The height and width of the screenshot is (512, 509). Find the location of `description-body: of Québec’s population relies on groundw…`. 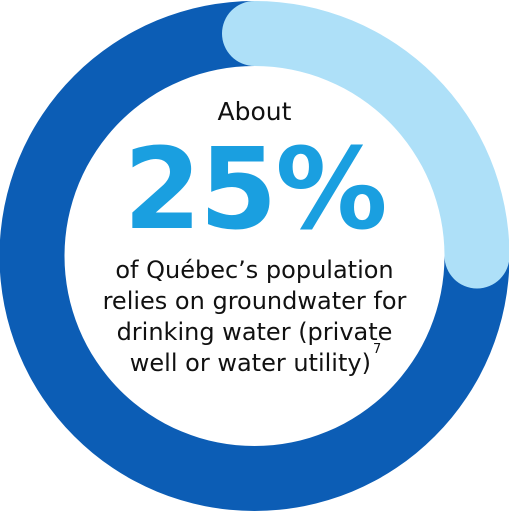

description-body: of Québec’s population relies on groundw… is located at coordinates (254, 316).